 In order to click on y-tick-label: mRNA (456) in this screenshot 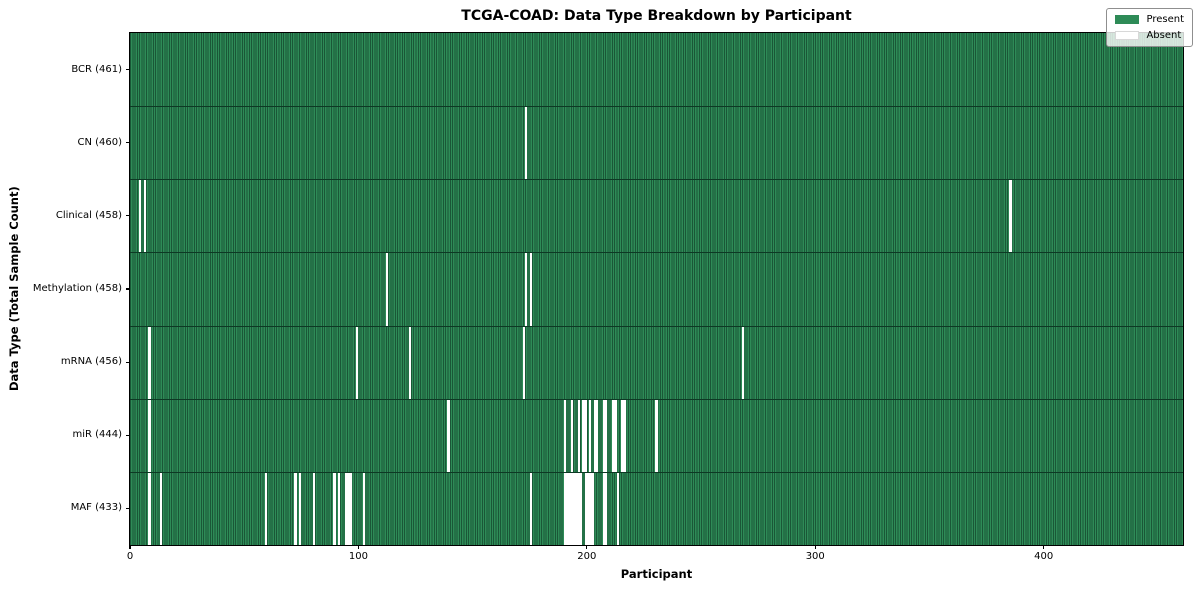, I will do `click(91, 362)`.